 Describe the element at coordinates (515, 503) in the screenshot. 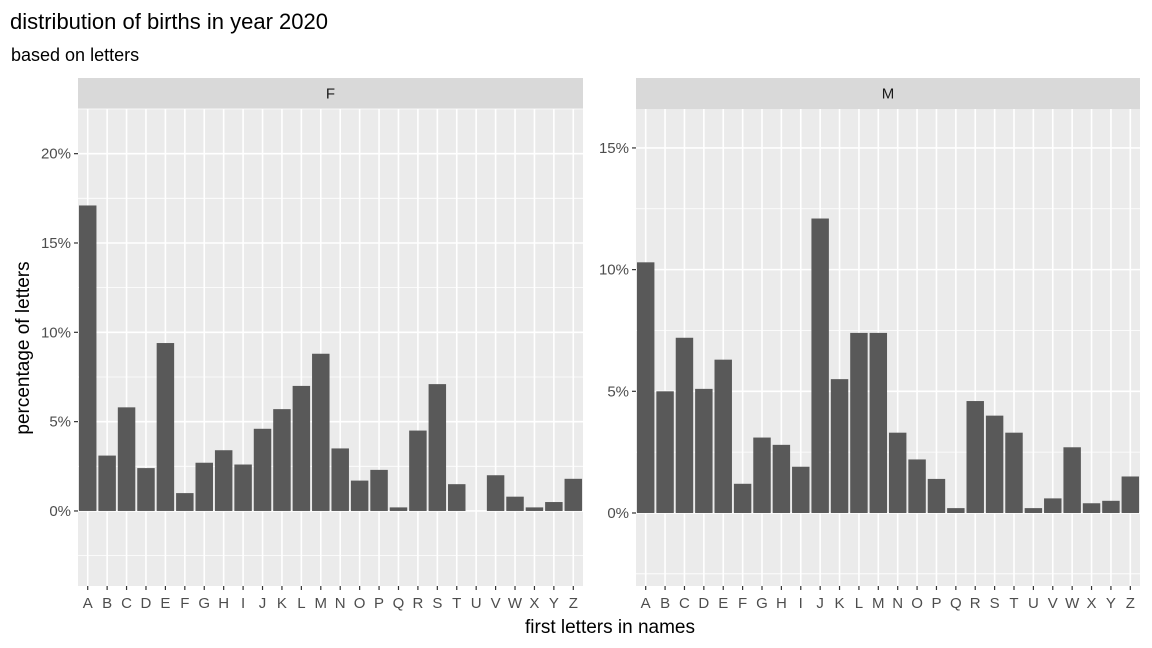

I see `bar-f-w` at that location.